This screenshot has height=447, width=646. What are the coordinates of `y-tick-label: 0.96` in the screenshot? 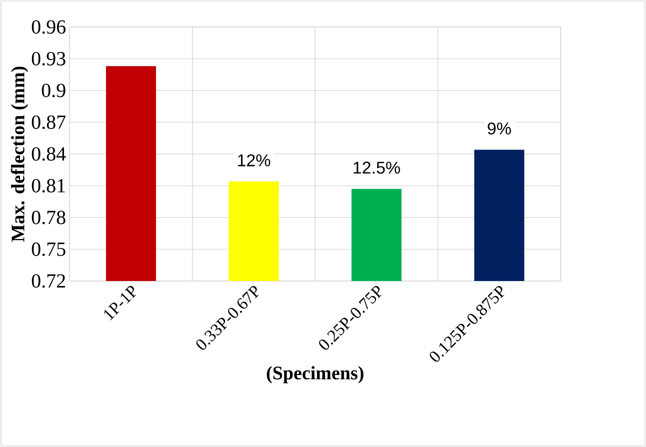 It's located at (49, 27).